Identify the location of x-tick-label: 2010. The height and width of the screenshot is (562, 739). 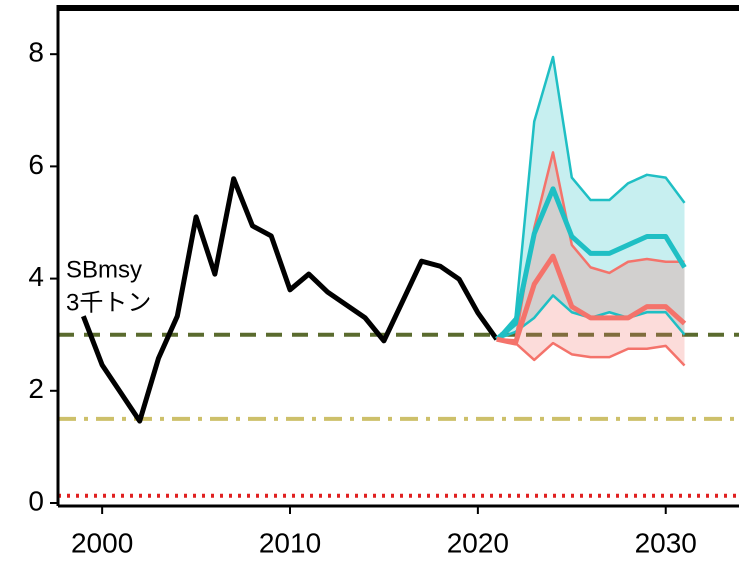
(290, 542).